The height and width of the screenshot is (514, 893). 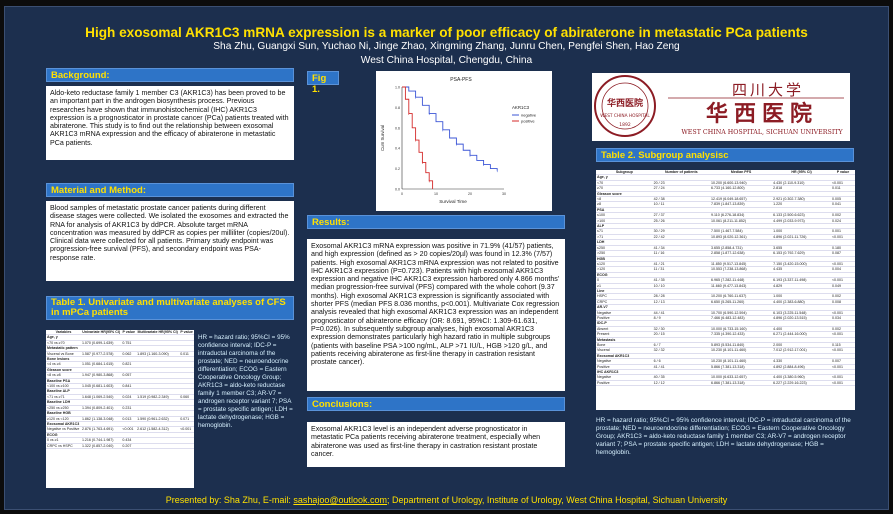 What do you see at coordinates (624, 215) in the screenshot?
I see `table2-cell: ≤100` at bounding box center [624, 215].